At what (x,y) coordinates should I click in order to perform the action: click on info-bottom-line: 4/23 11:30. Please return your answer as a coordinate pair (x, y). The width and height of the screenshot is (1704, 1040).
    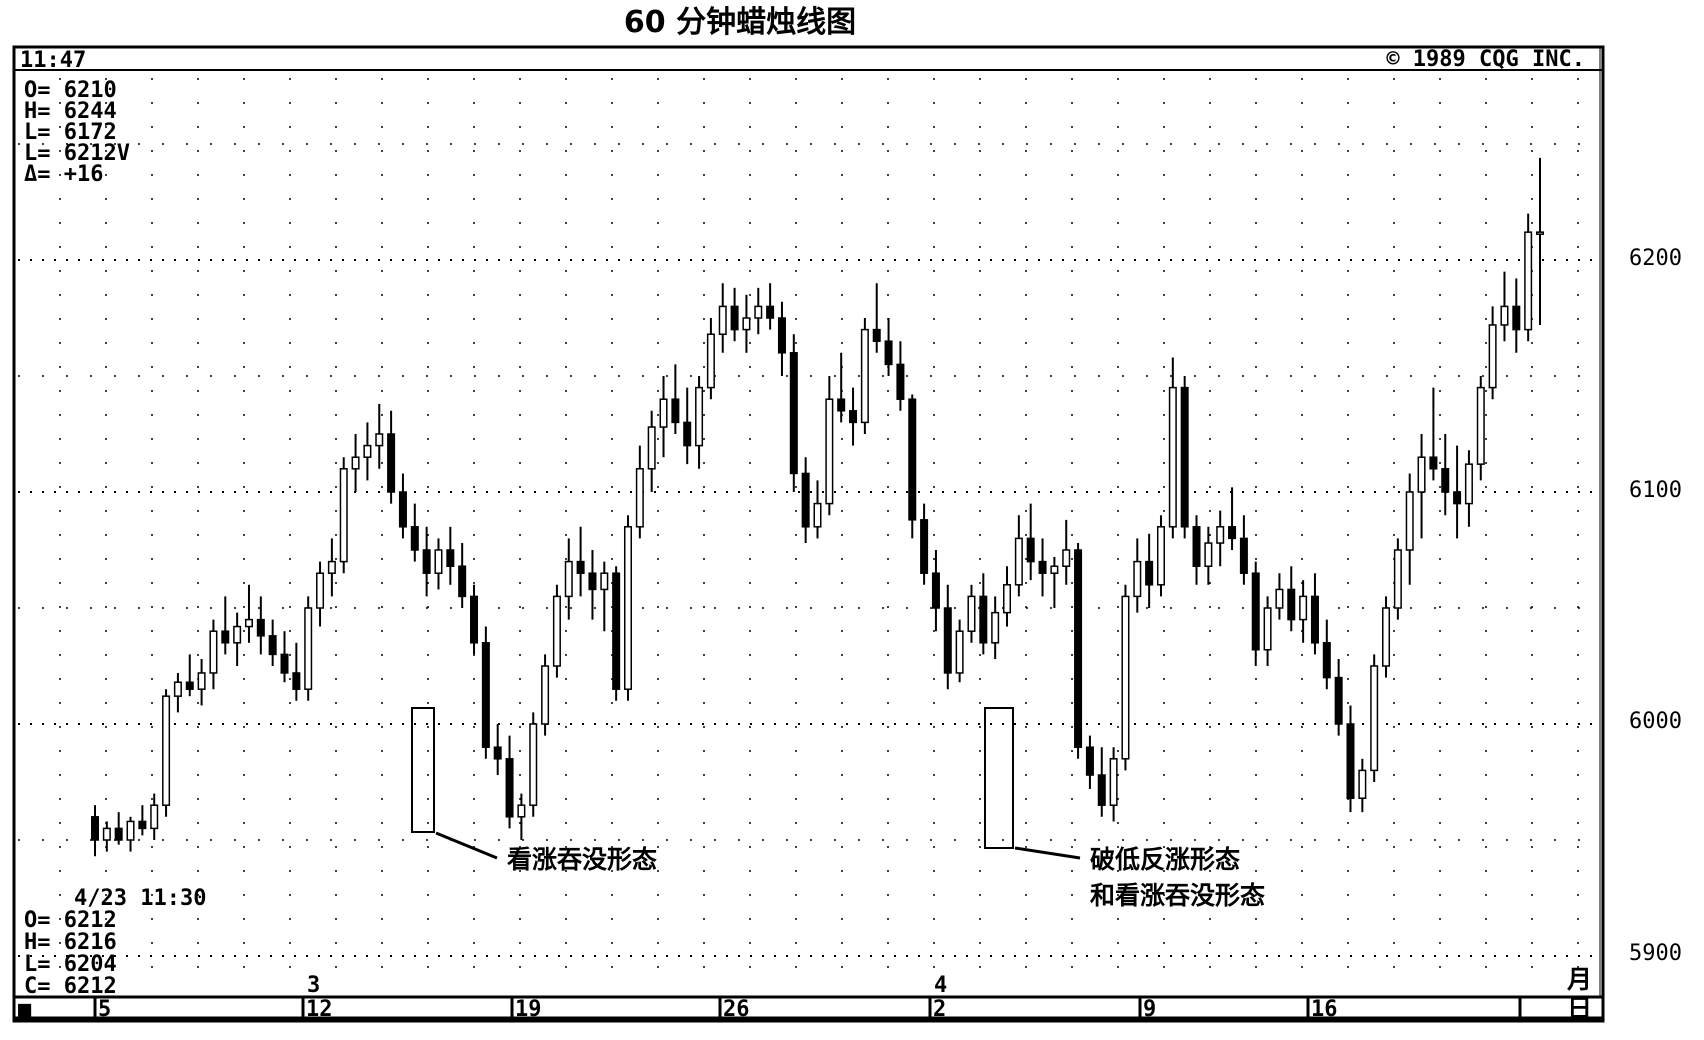
    Looking at the image, I should click on (140, 898).